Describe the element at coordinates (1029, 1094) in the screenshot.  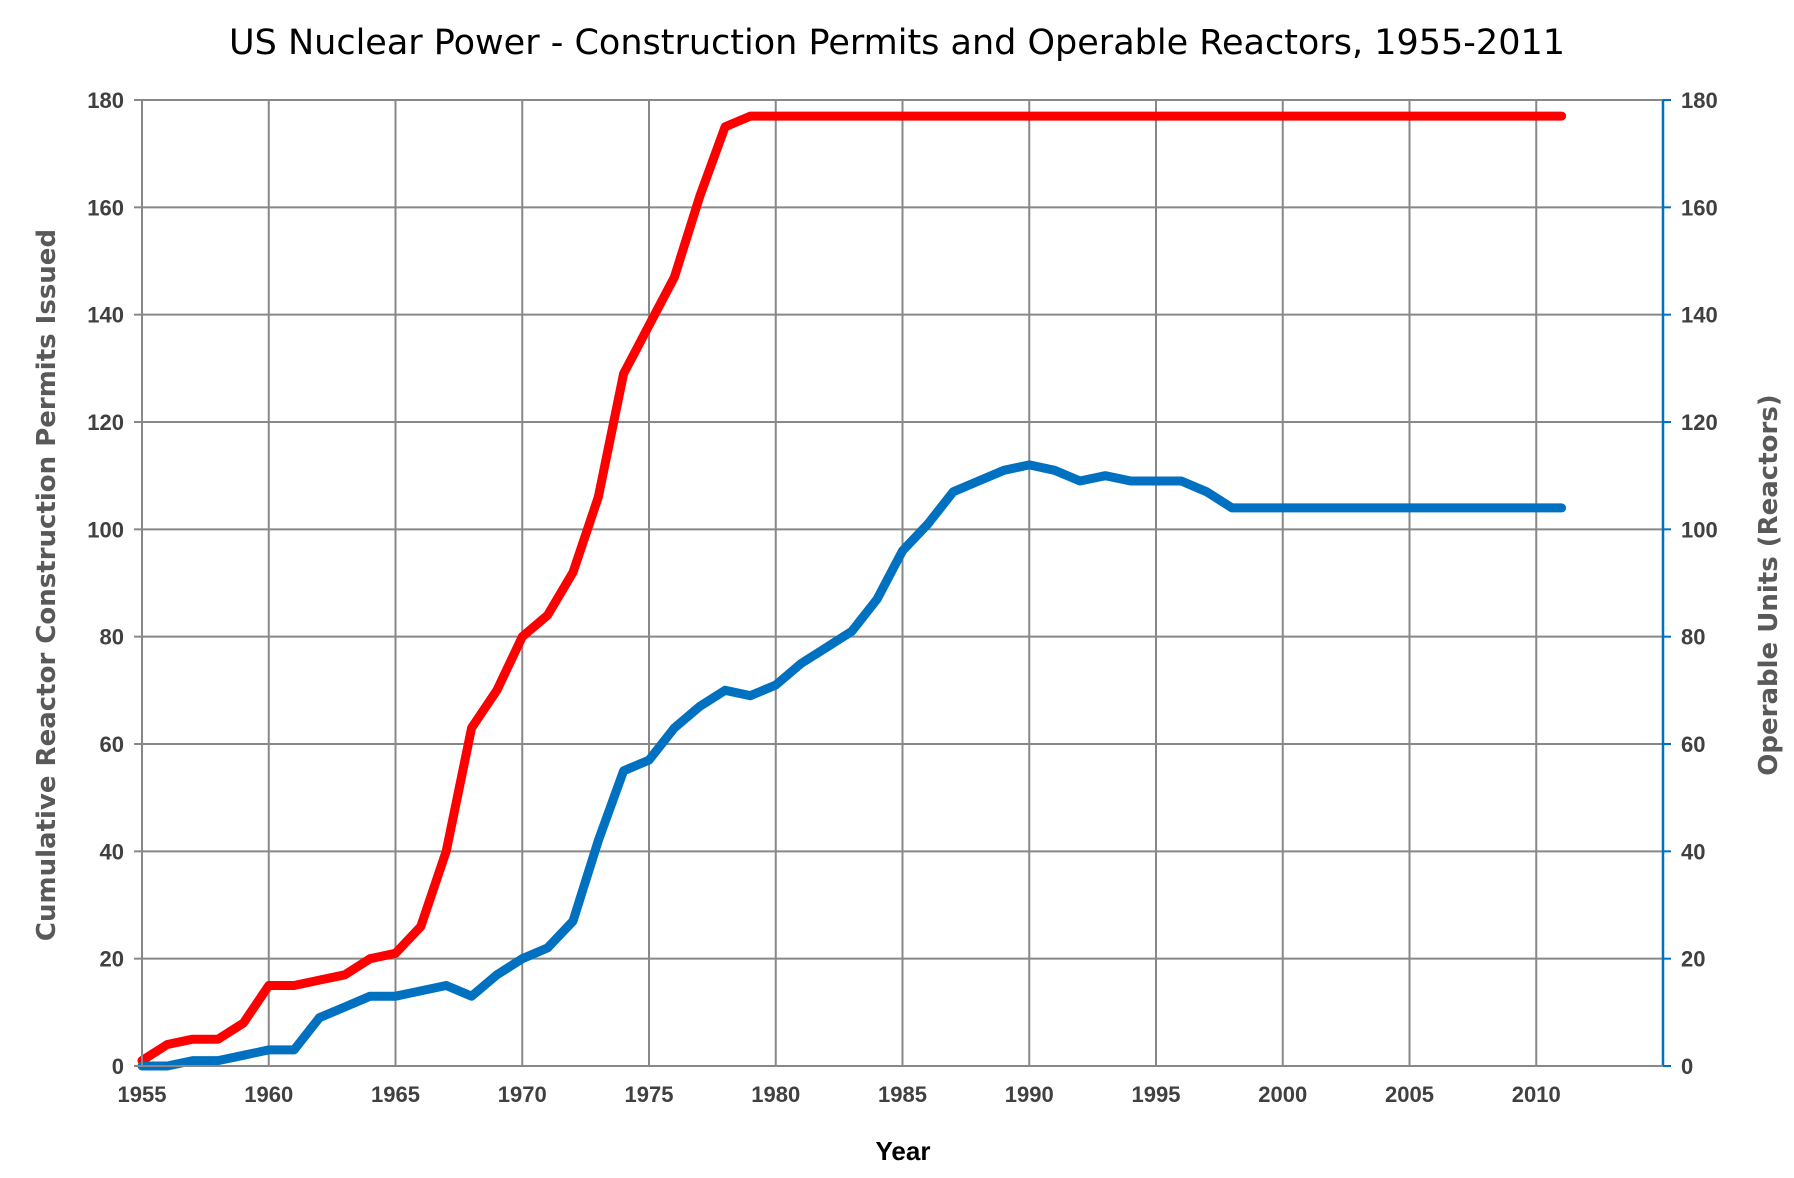
I see `x-tick-label: 1990` at that location.